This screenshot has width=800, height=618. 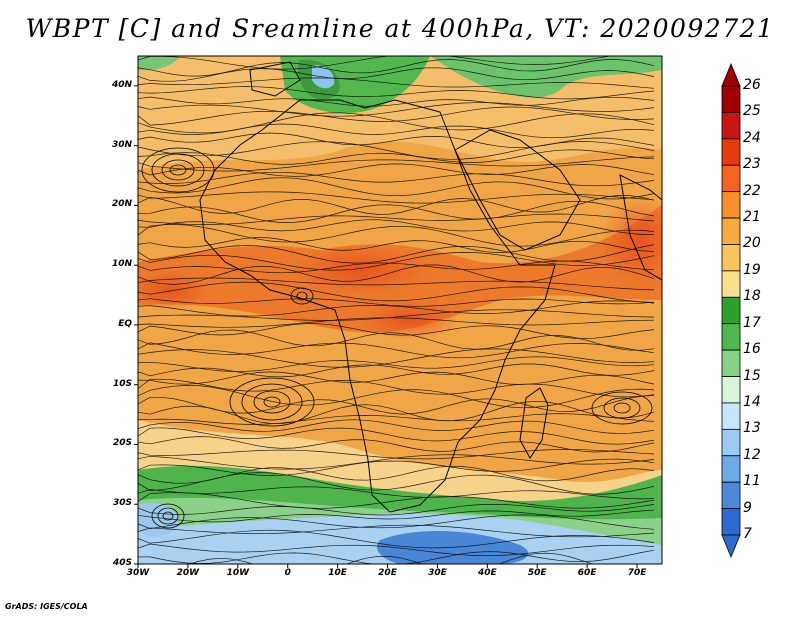 What do you see at coordinates (731, 74) in the screenshot?
I see `colorbar-top-arrow` at bounding box center [731, 74].